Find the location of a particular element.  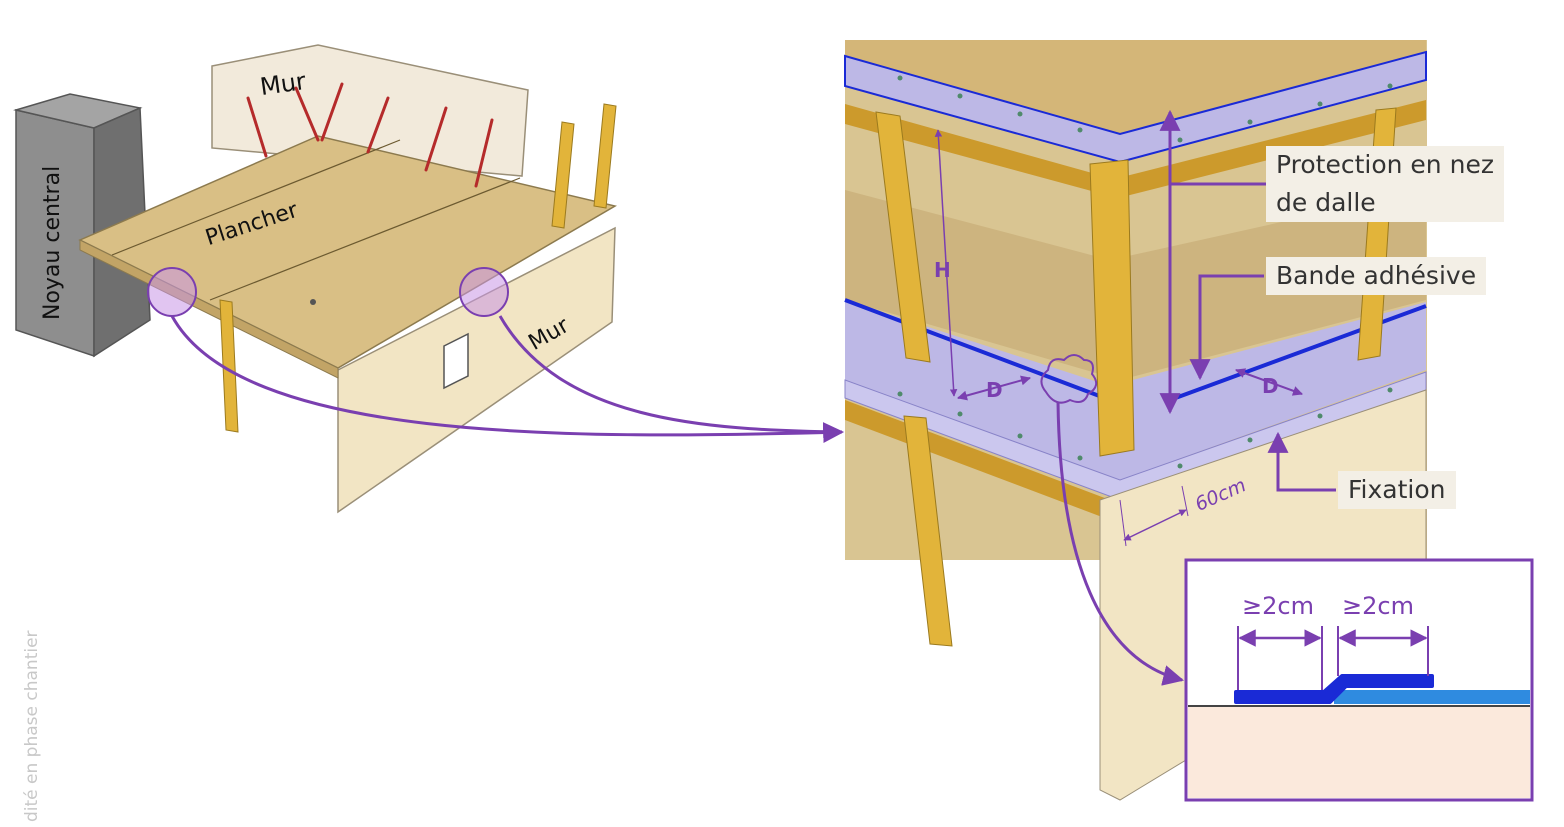

front-wall is located at coordinates (476, 370).